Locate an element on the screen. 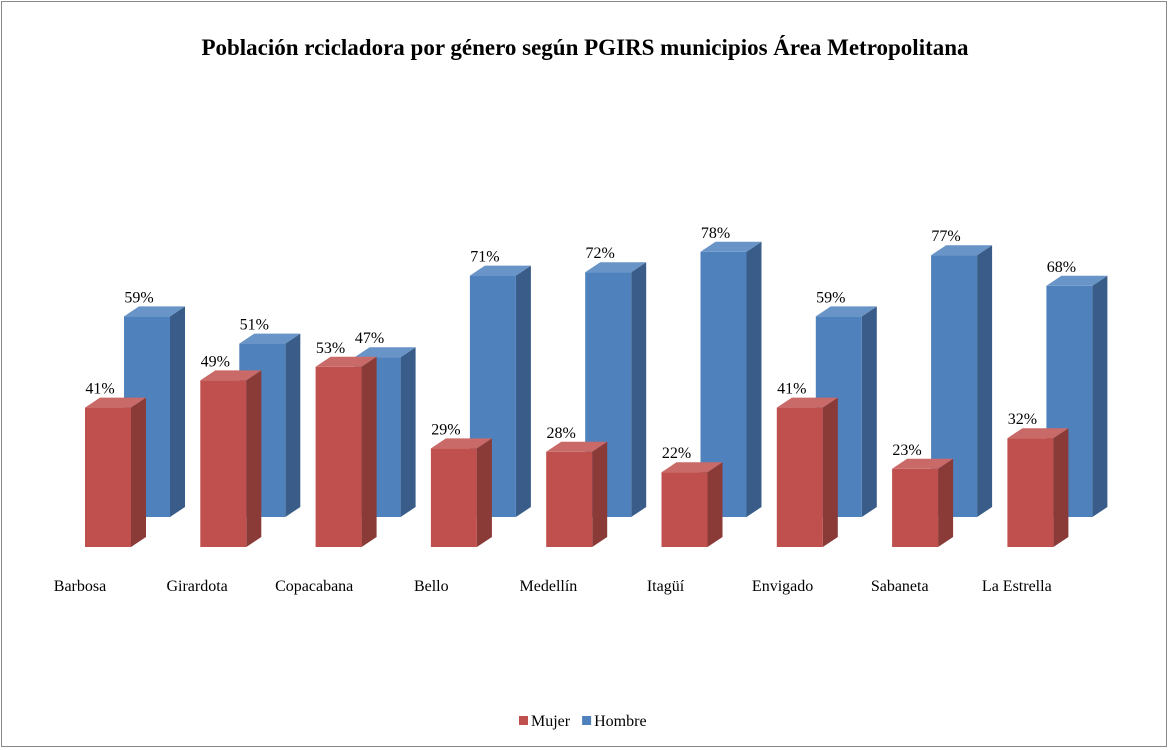 This screenshot has width=1170, height=750. x-tick-label: Girardota is located at coordinates (196, 586).